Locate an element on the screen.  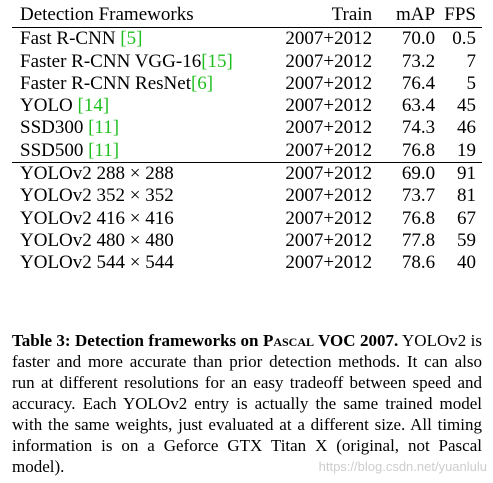
framework-name: Fast R-CNN is located at coordinates (70, 39).